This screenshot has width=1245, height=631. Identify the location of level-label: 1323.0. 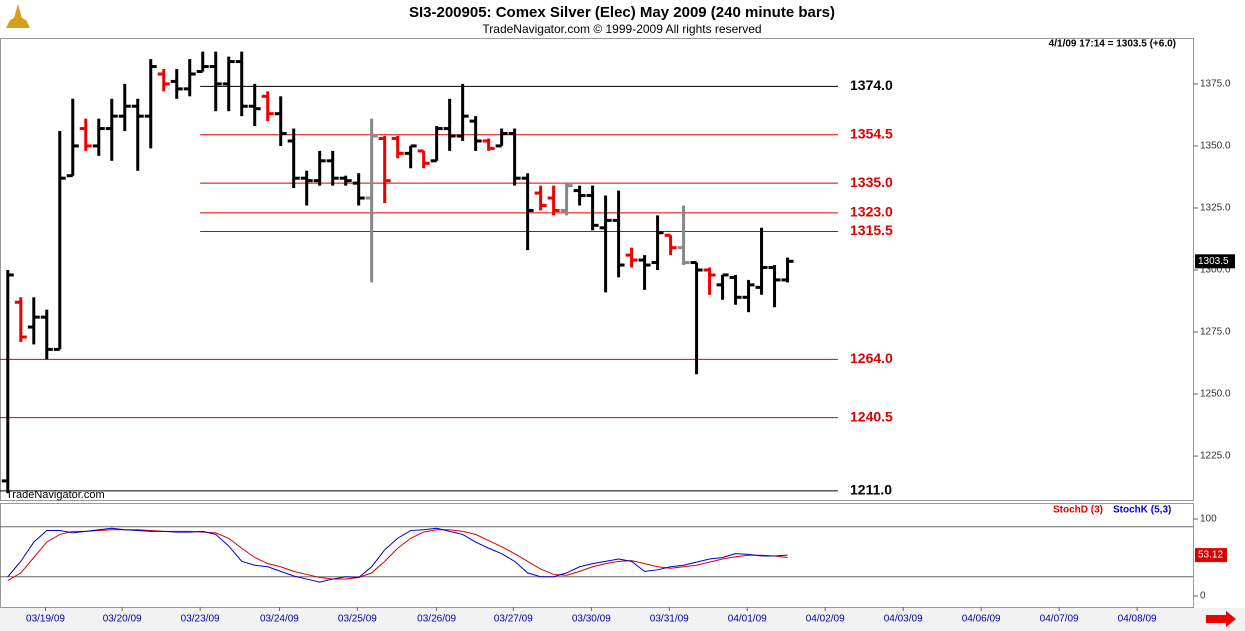
(871, 212).